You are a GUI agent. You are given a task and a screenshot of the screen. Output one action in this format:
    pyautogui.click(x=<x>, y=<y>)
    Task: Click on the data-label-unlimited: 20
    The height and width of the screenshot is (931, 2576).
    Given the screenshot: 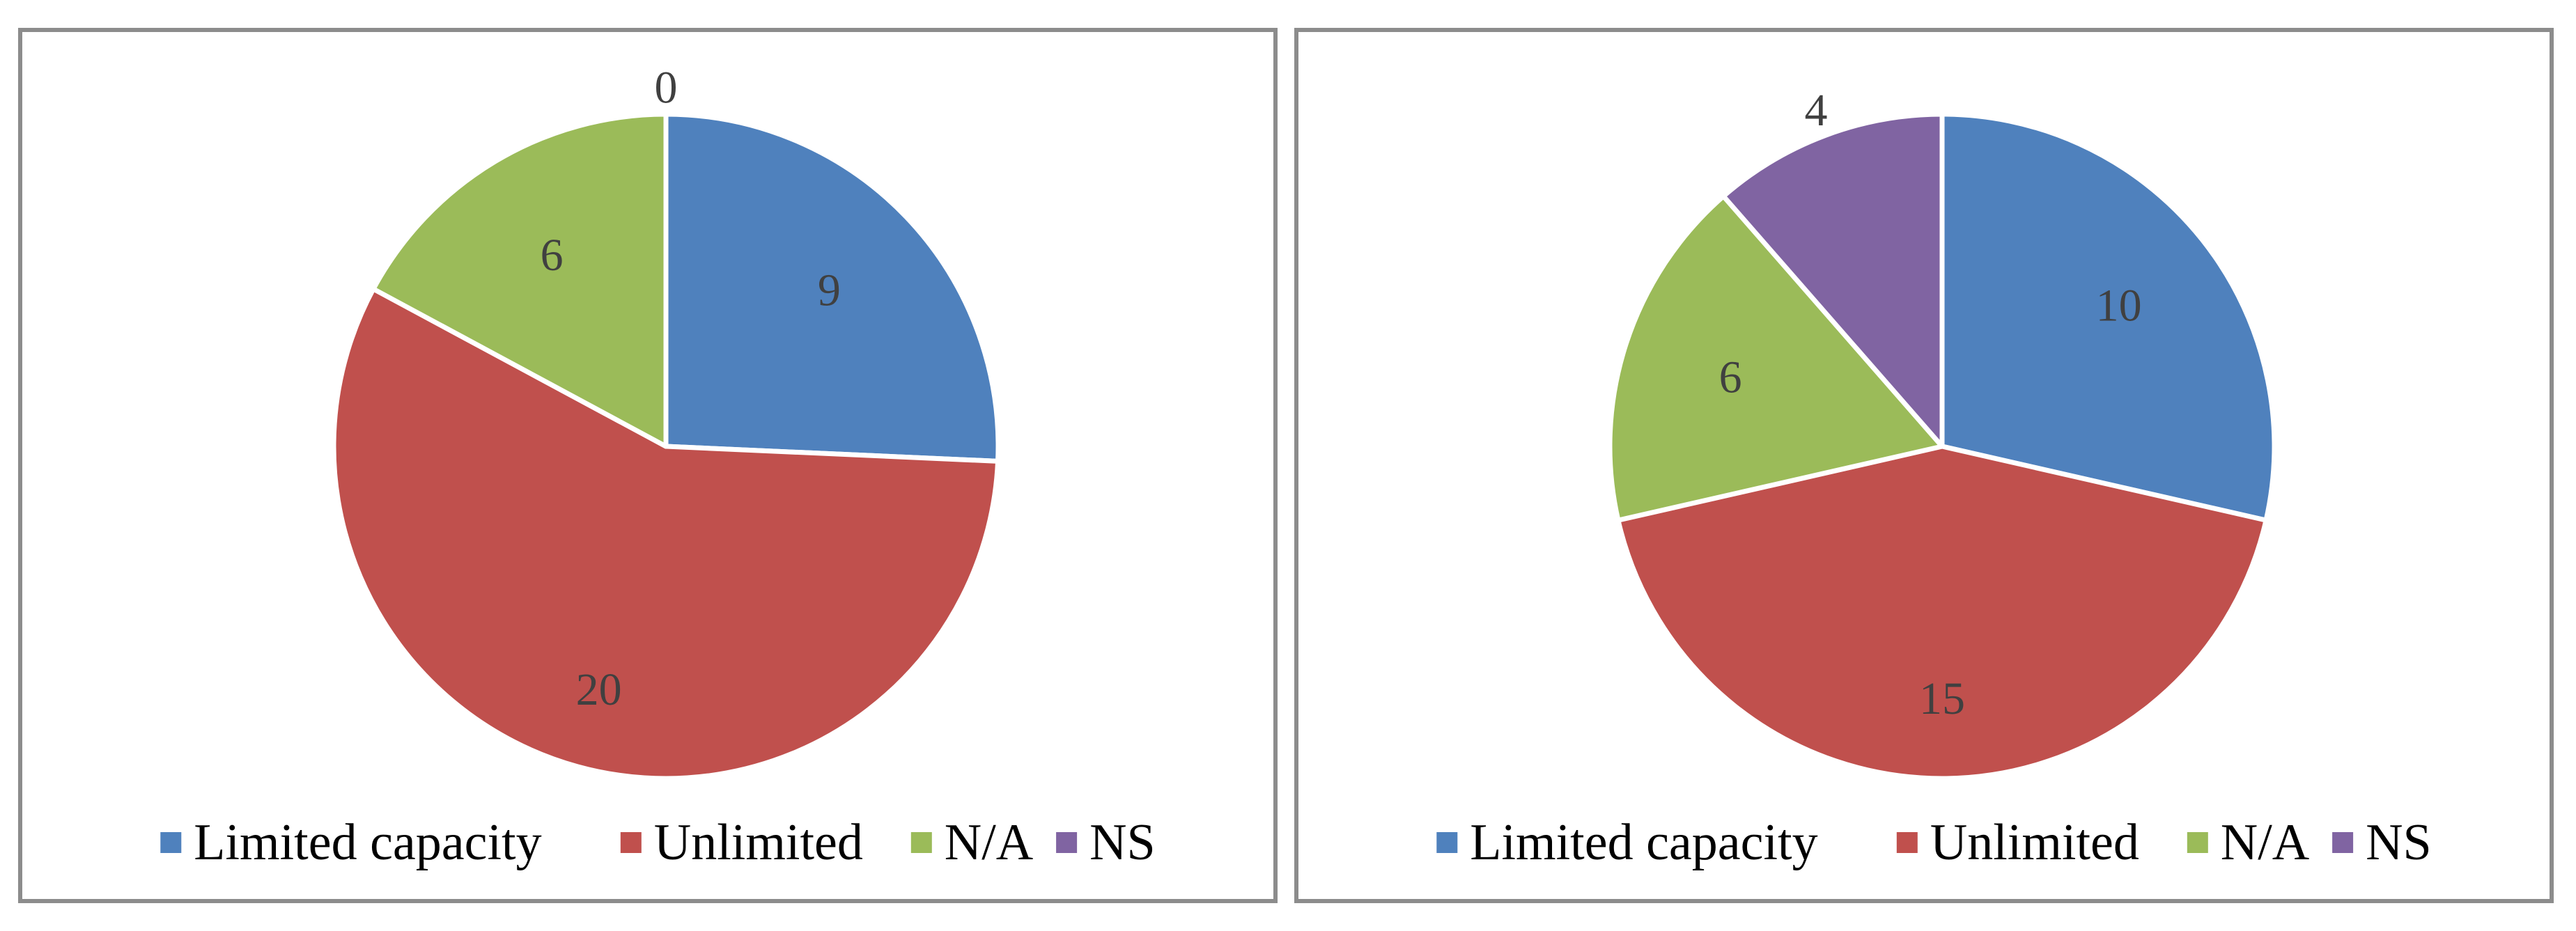 What is the action you would take?
    pyautogui.click(x=599, y=689)
    